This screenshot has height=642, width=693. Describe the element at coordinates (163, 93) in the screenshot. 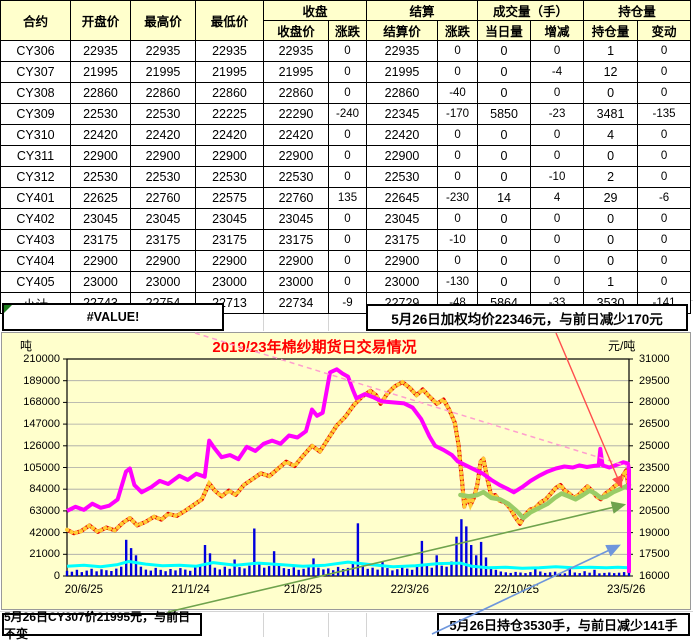

I see `cell-high: 22860` at that location.